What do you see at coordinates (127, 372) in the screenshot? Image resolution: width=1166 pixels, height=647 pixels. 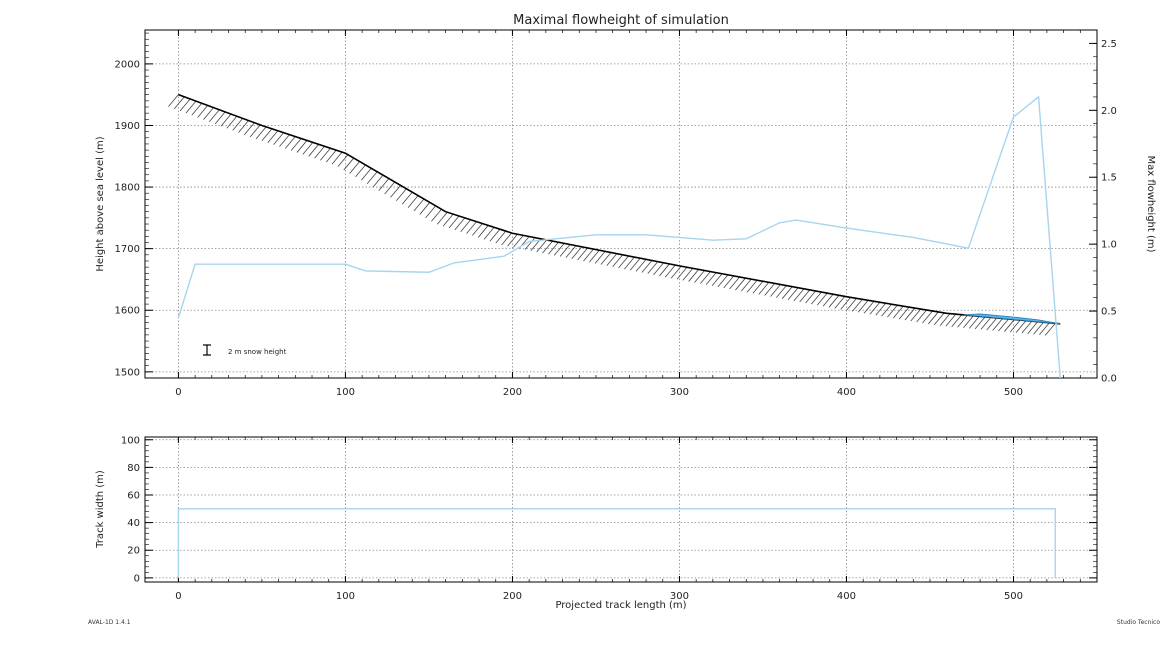 I see `top-y-tick-label: 1500` at bounding box center [127, 372].